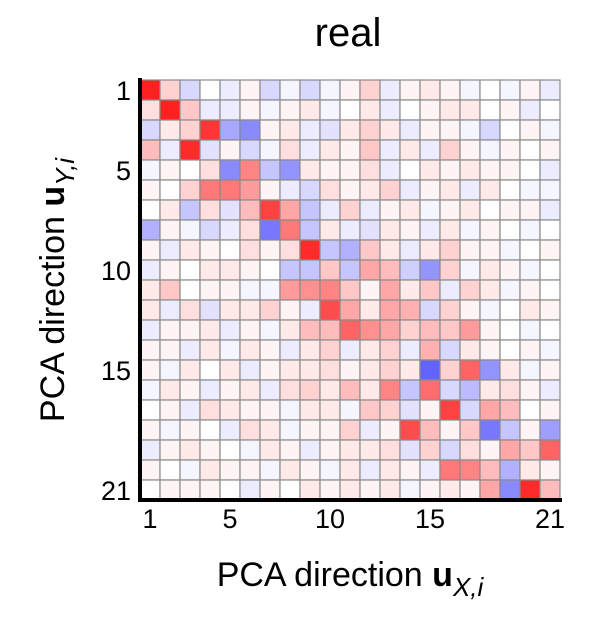 This screenshot has height=620, width=600. What do you see at coordinates (170, 130) in the screenshot?
I see `heatmap-cell-r3-c2` at bounding box center [170, 130].